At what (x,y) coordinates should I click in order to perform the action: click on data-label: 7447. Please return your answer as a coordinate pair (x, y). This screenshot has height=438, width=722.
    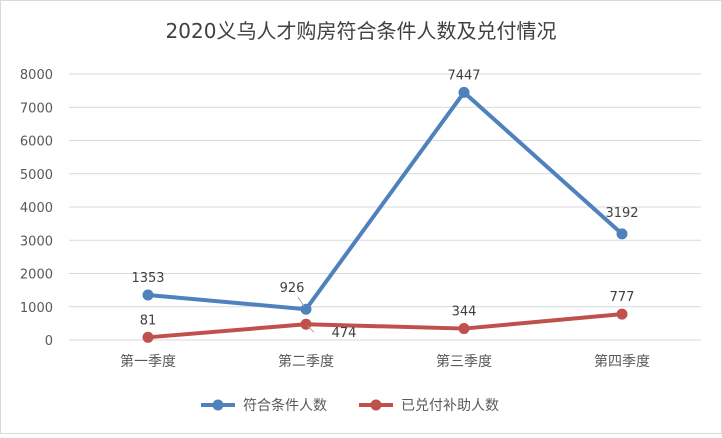
    Looking at the image, I should click on (463, 75).